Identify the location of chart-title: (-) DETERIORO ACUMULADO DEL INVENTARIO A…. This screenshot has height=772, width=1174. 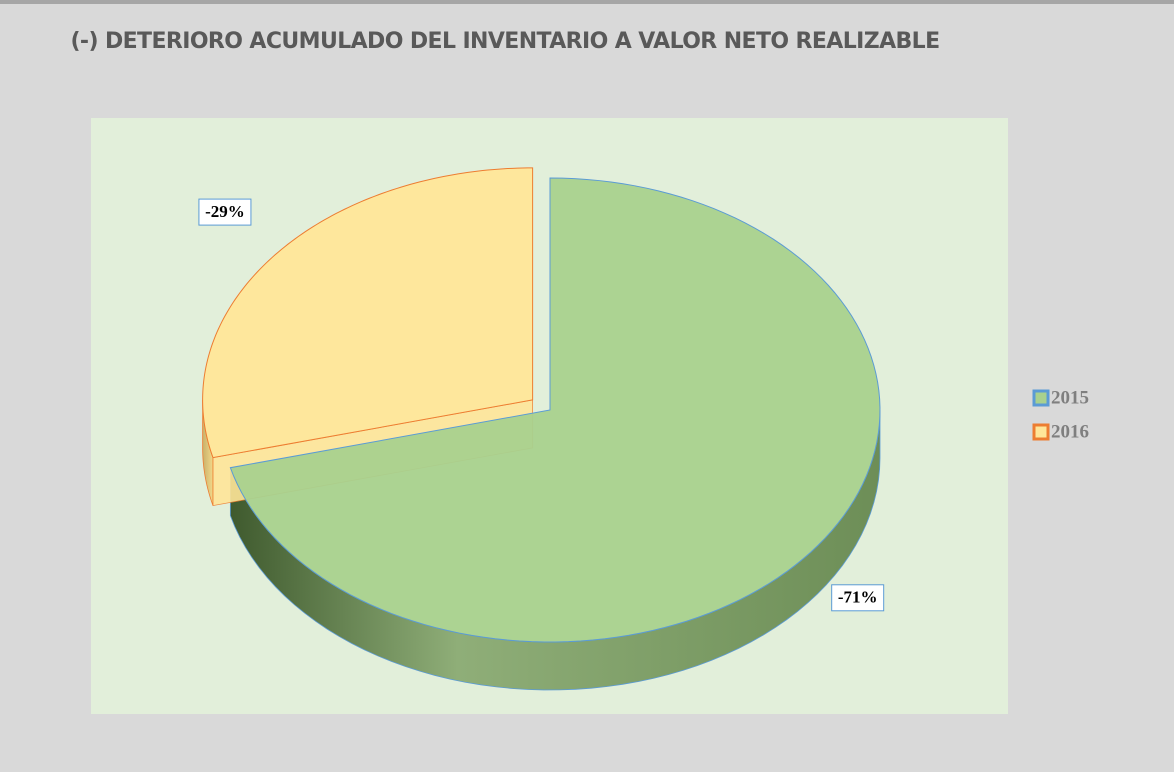
(504, 41).